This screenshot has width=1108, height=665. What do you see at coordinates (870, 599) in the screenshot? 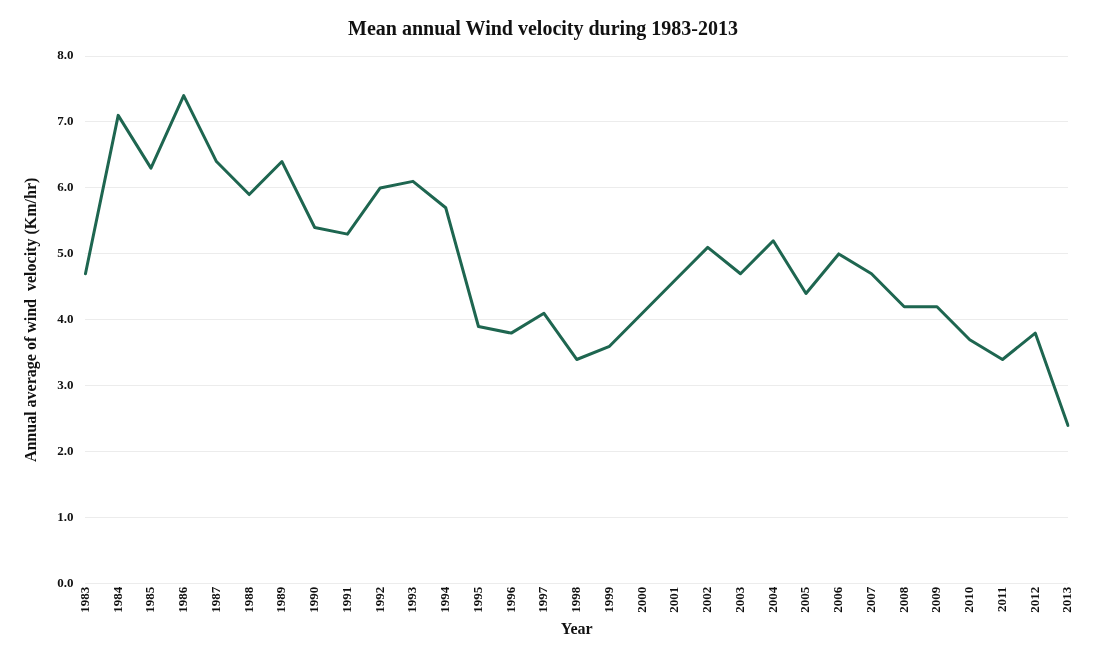
I see `x-tick-label: 2007` at bounding box center [870, 599].